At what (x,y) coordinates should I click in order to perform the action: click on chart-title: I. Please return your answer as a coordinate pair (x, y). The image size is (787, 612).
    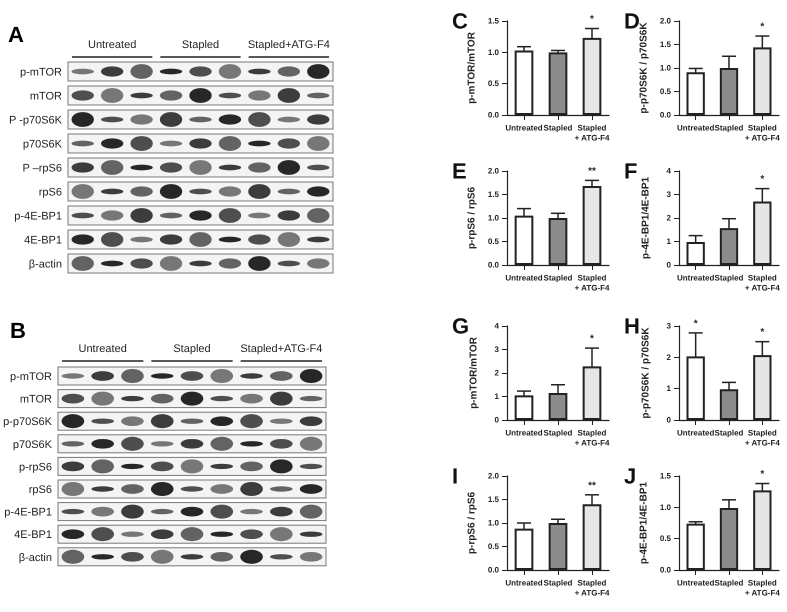
    Looking at the image, I should click on (455, 476).